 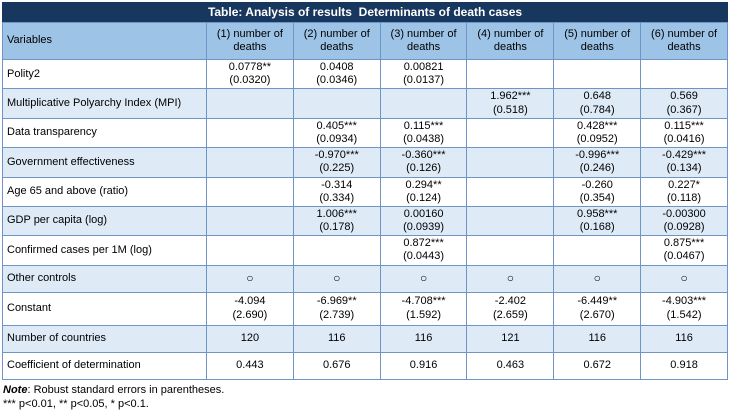 What do you see at coordinates (250, 74) in the screenshot?
I see `data-cell: 0.0778** (0.0320)` at bounding box center [250, 74].